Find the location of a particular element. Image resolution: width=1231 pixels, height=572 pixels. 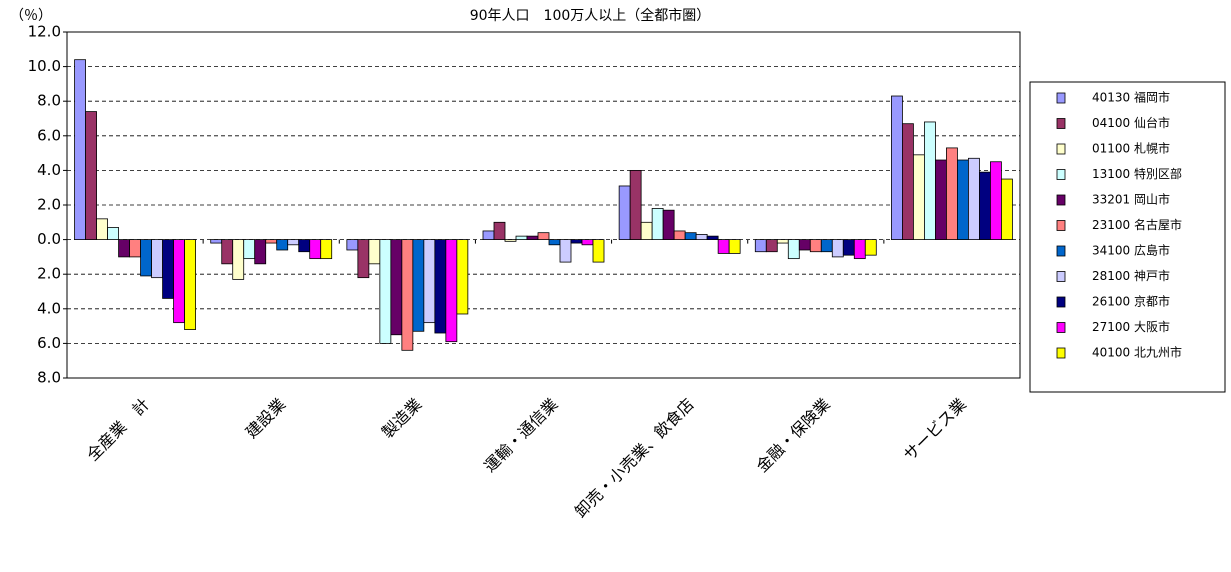

x-tick-label: 運輸・通信業 is located at coordinates (520, 435).